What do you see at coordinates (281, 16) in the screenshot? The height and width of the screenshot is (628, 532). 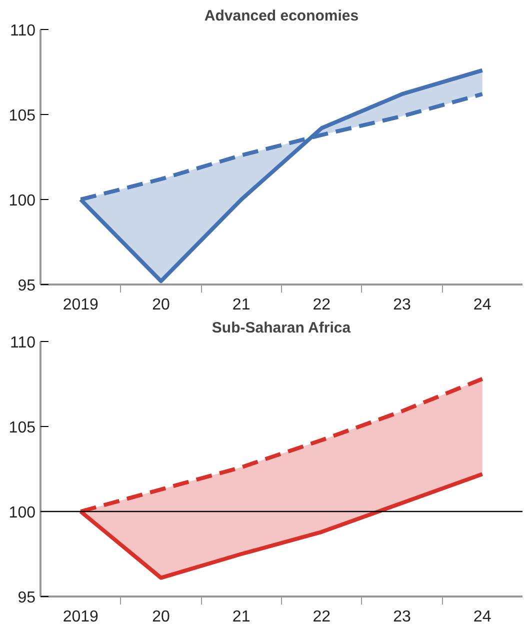 I see `chart-title: Advanced economies` at bounding box center [281, 16].